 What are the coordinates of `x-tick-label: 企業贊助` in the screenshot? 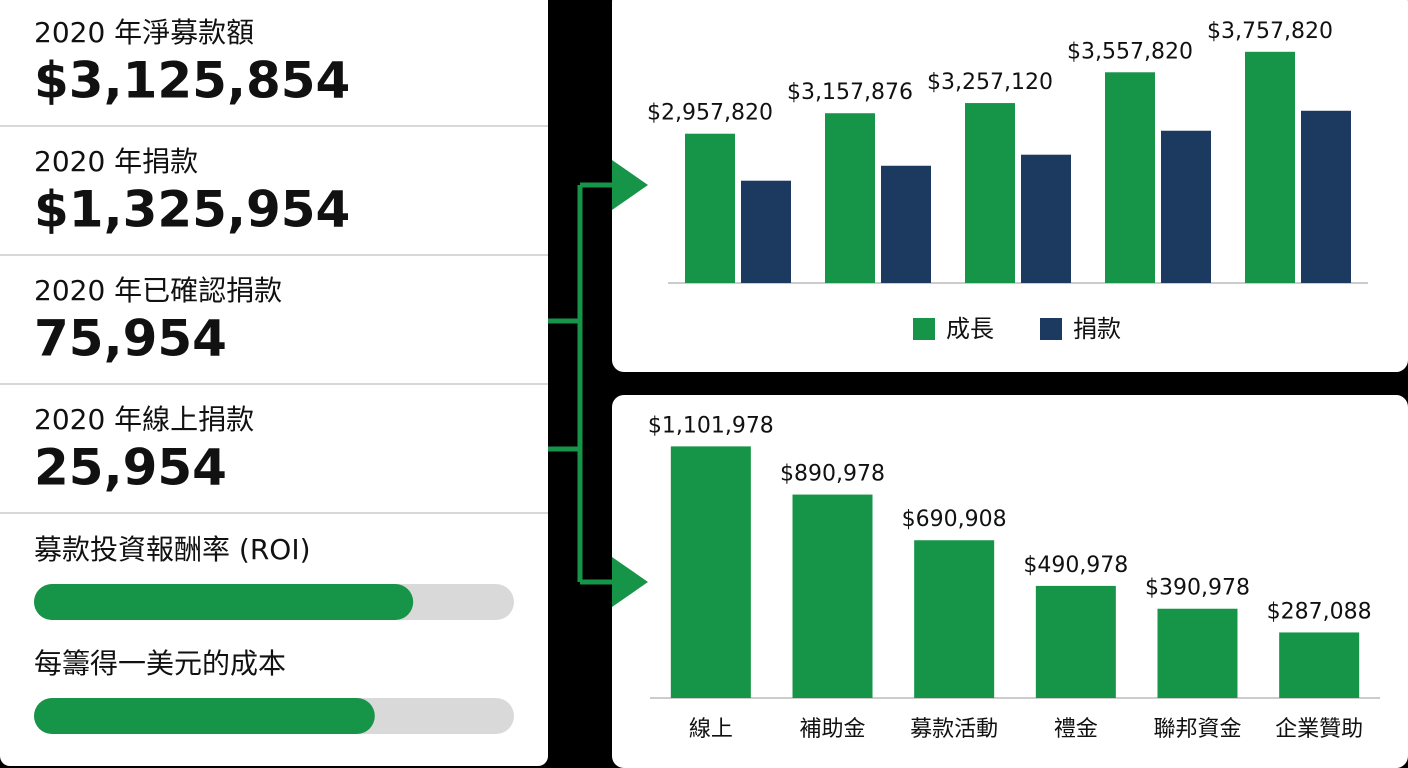 It's located at (1319, 729).